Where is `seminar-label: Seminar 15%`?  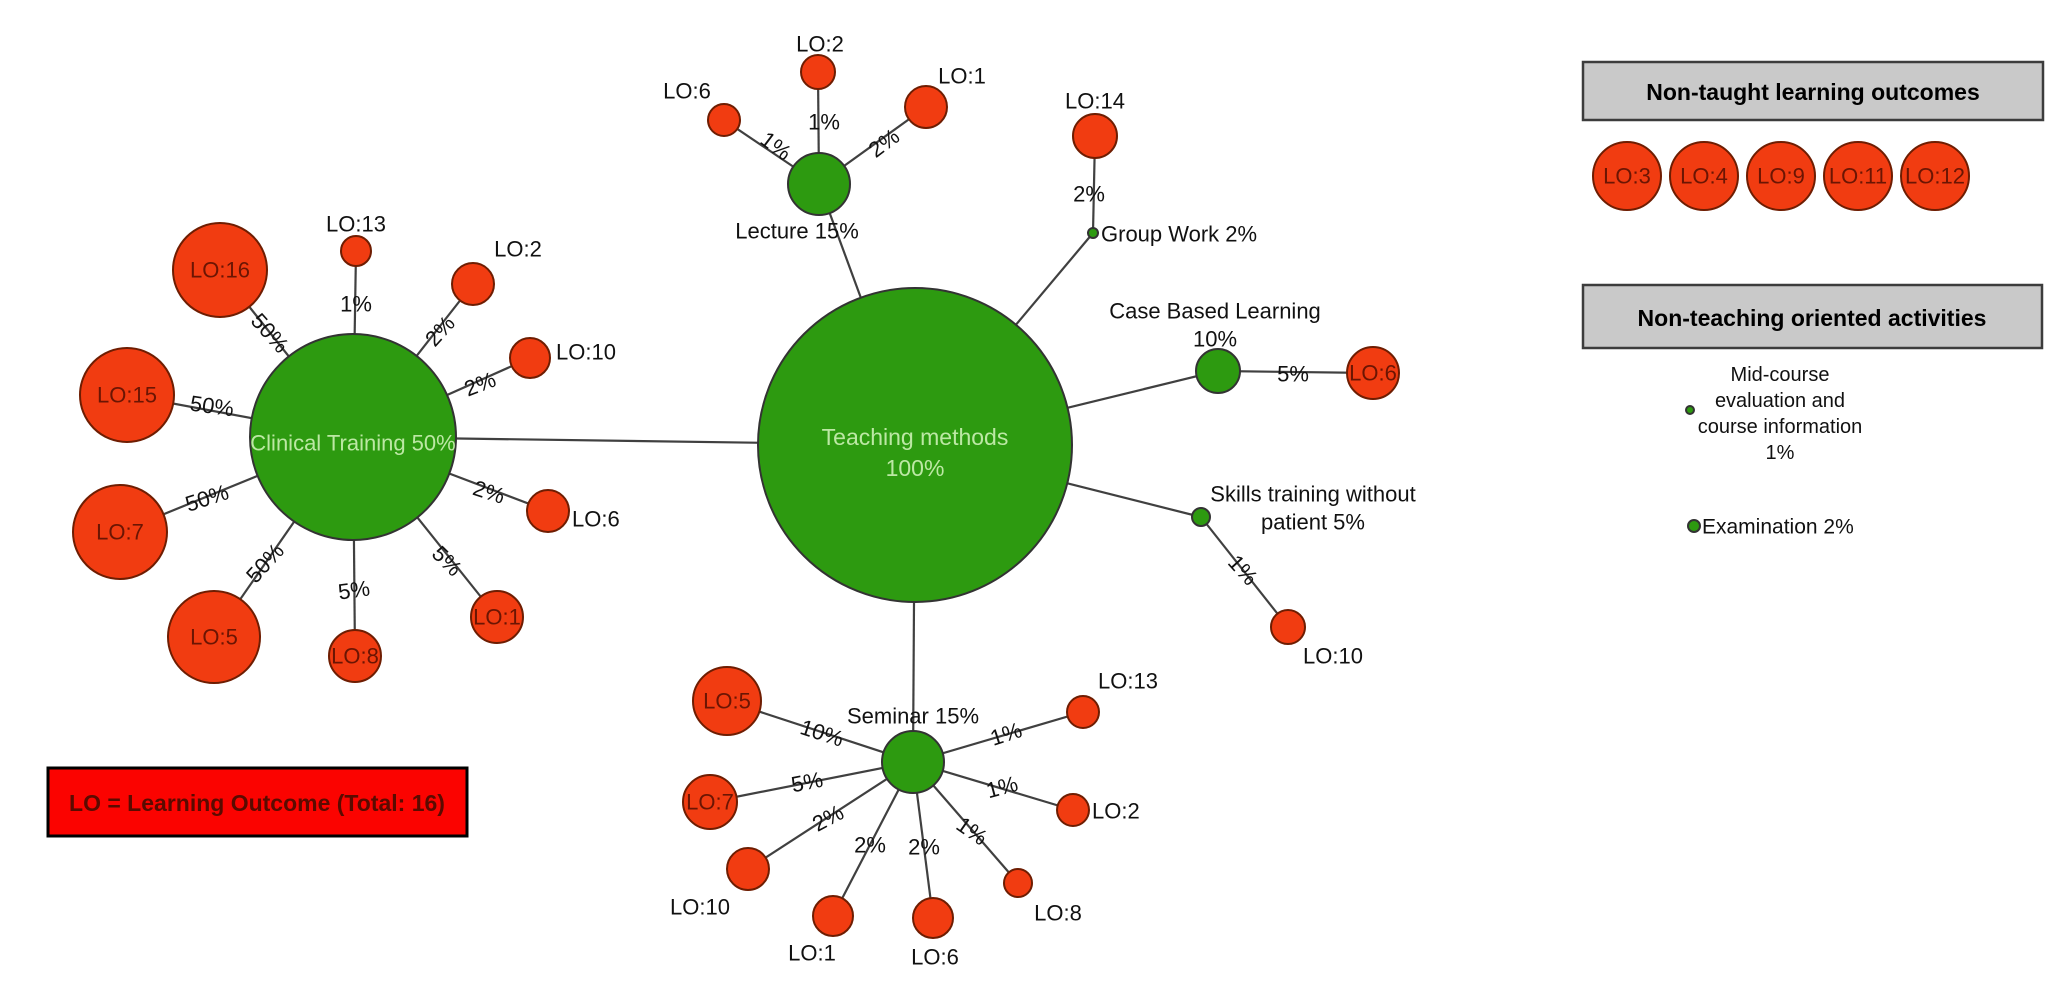
seminar-label: Seminar 15% is located at coordinates (913, 716).